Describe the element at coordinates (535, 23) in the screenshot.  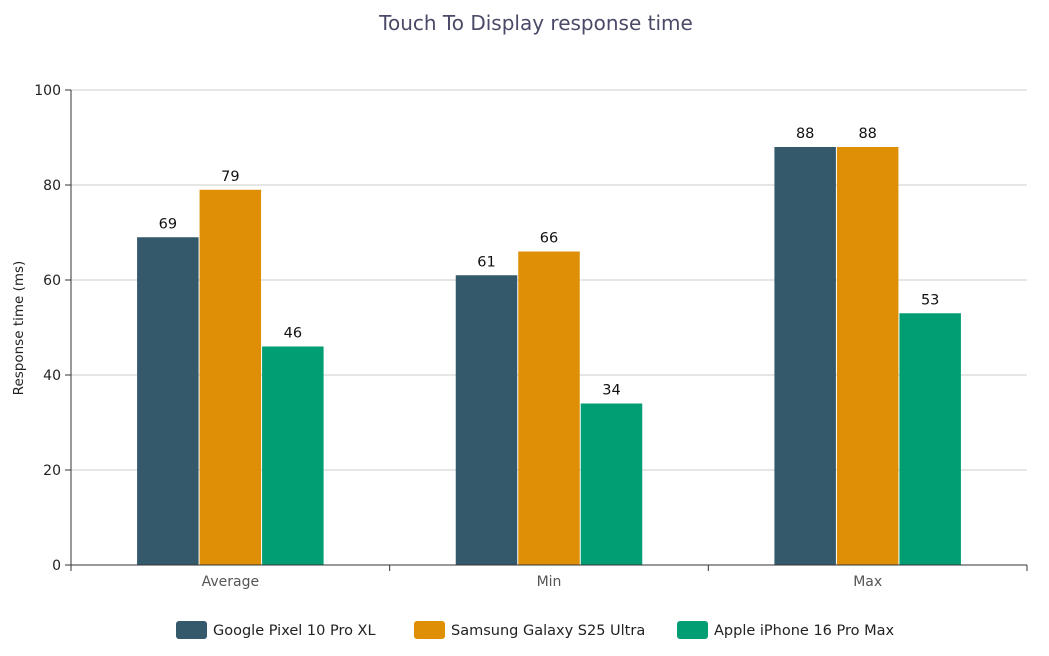
I see `chart-title: Touch To Display response time` at that location.